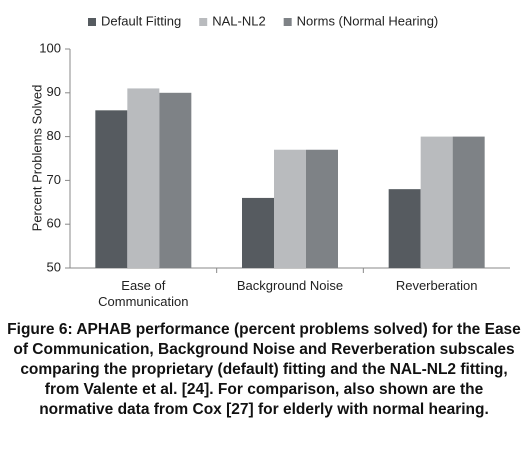 The height and width of the screenshot is (466, 528). I want to click on legend-label: NAL-NL2, so click(238, 20).